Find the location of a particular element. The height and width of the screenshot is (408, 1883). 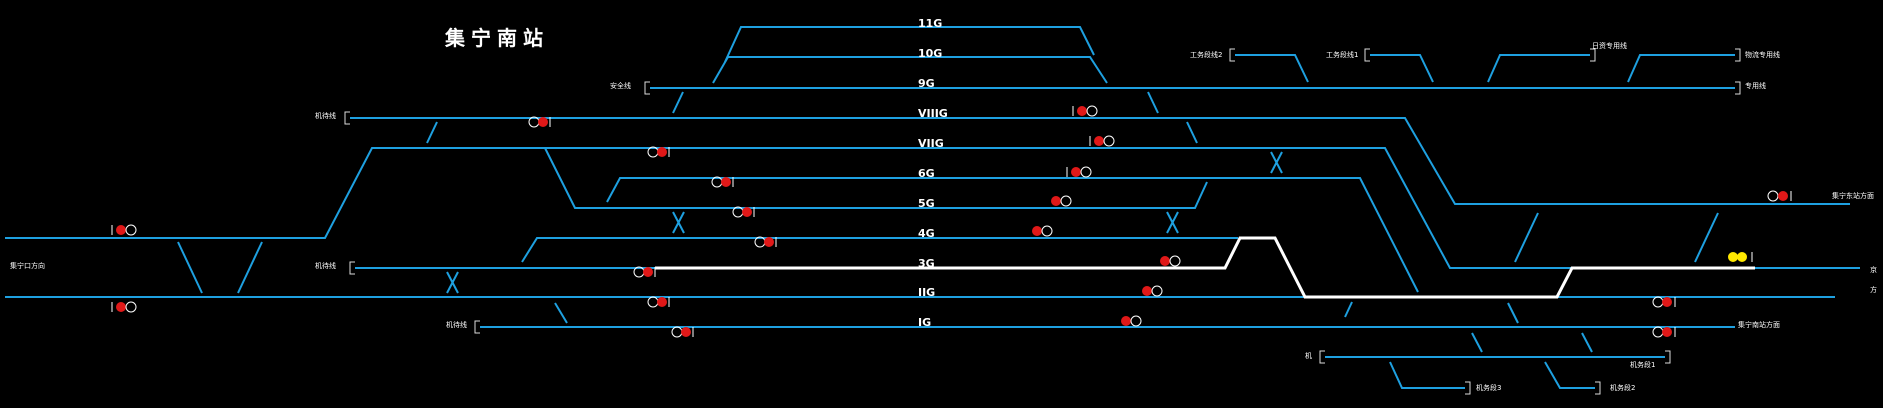

work-siding-2-label: 工务段线2 is located at coordinates (1206, 54).